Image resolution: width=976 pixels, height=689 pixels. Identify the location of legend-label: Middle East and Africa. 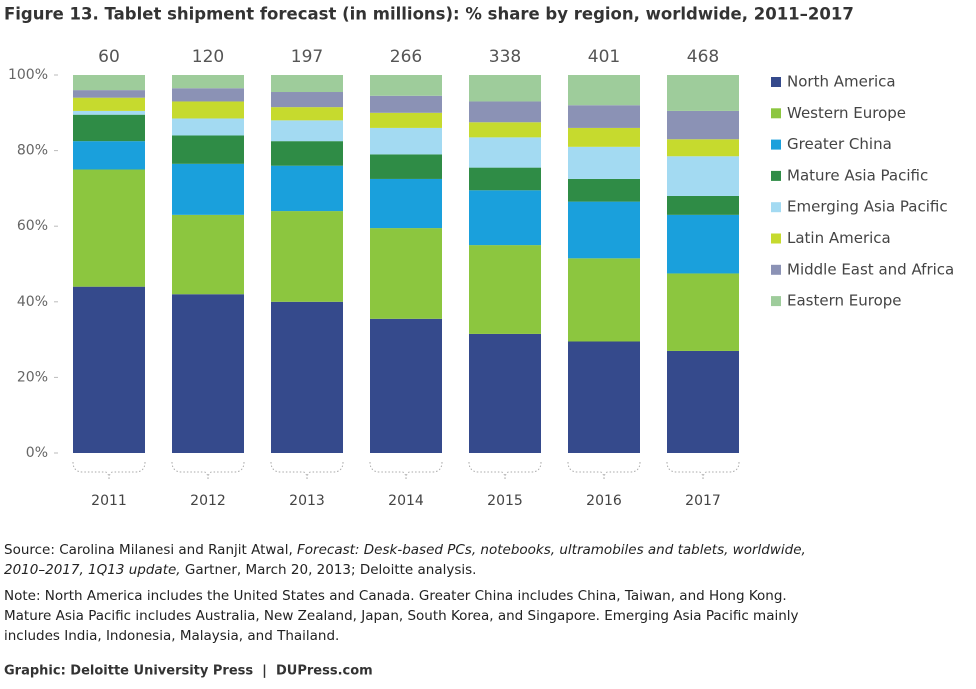
(870, 269).